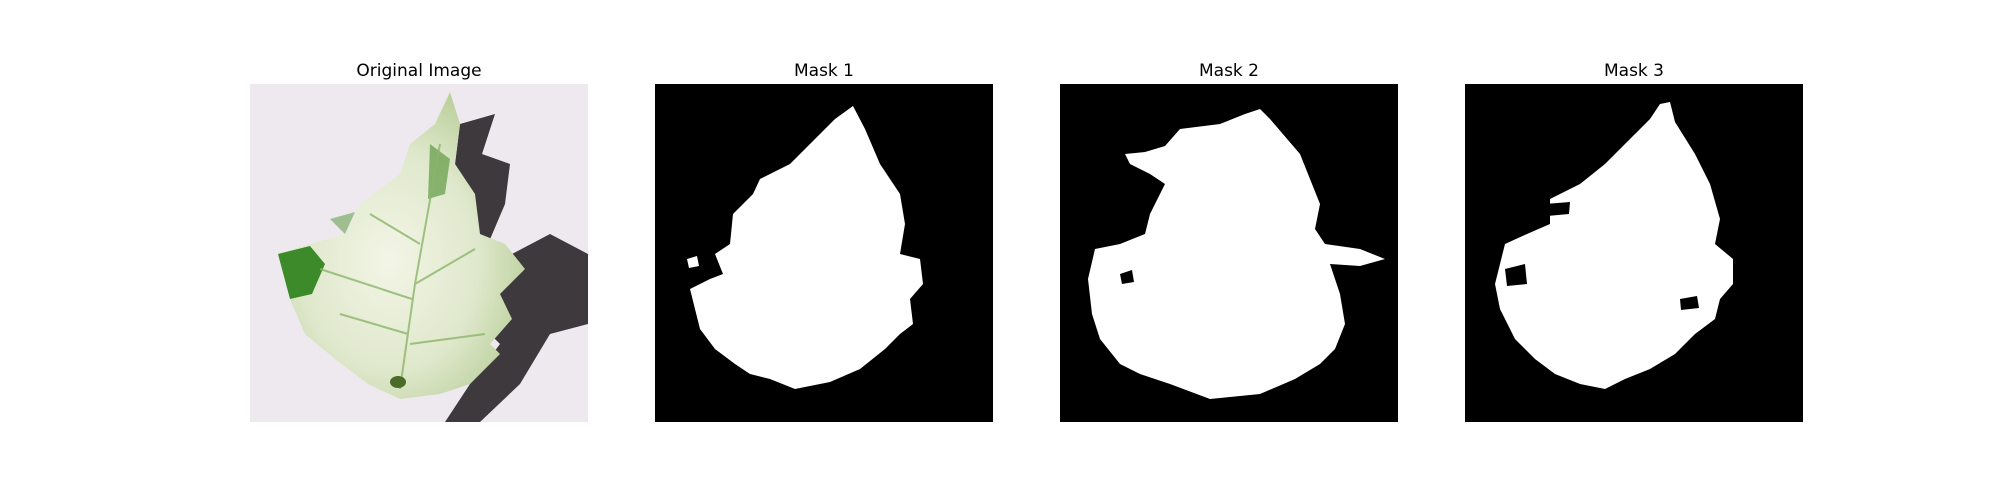 Image resolution: width=2000 pixels, height=500 pixels. Describe the element at coordinates (823, 71) in the screenshot. I see `panel-title: Mask 1` at that location.